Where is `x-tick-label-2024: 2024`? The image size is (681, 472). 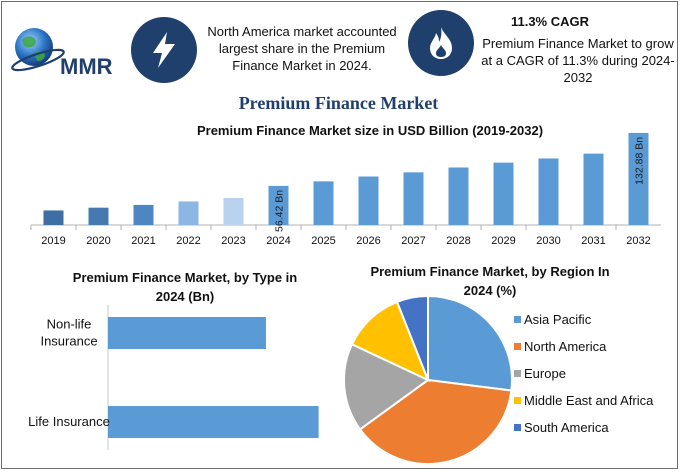 x-tick-label-2024: 2024 is located at coordinates (278, 241).